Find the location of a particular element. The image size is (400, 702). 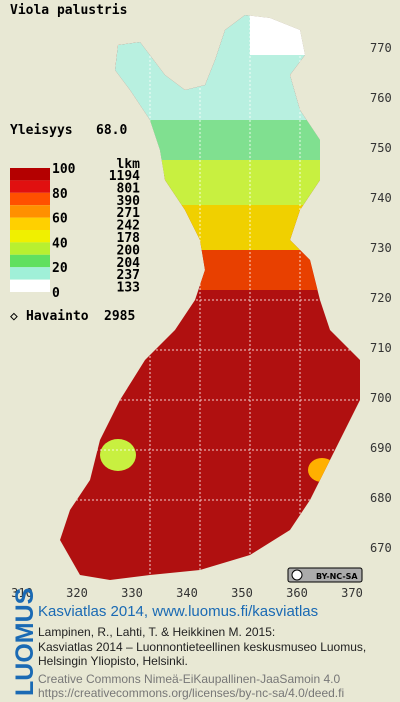

count-label: 271 is located at coordinates (129, 213).